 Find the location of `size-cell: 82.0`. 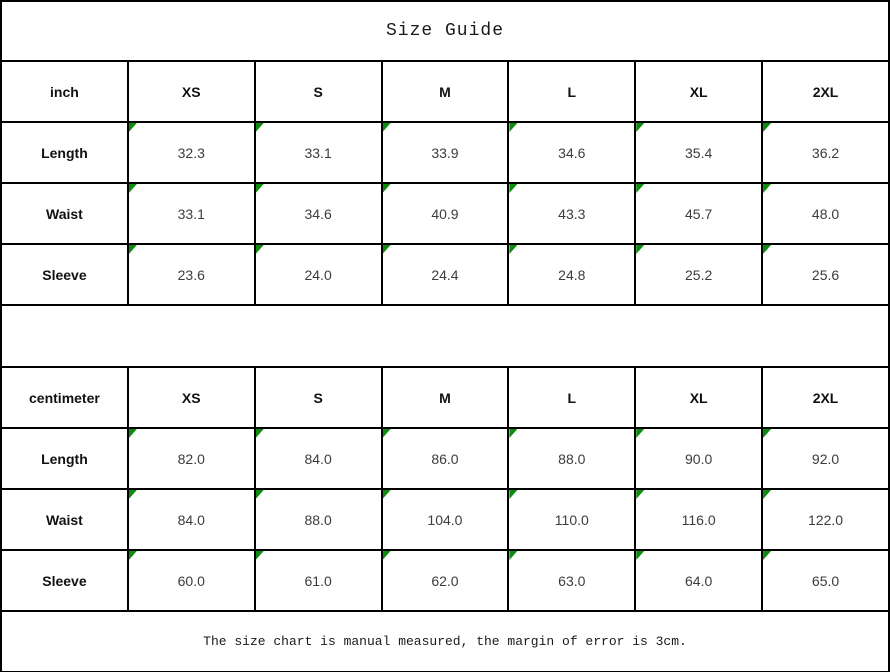

size-cell: 82.0 is located at coordinates (191, 458).